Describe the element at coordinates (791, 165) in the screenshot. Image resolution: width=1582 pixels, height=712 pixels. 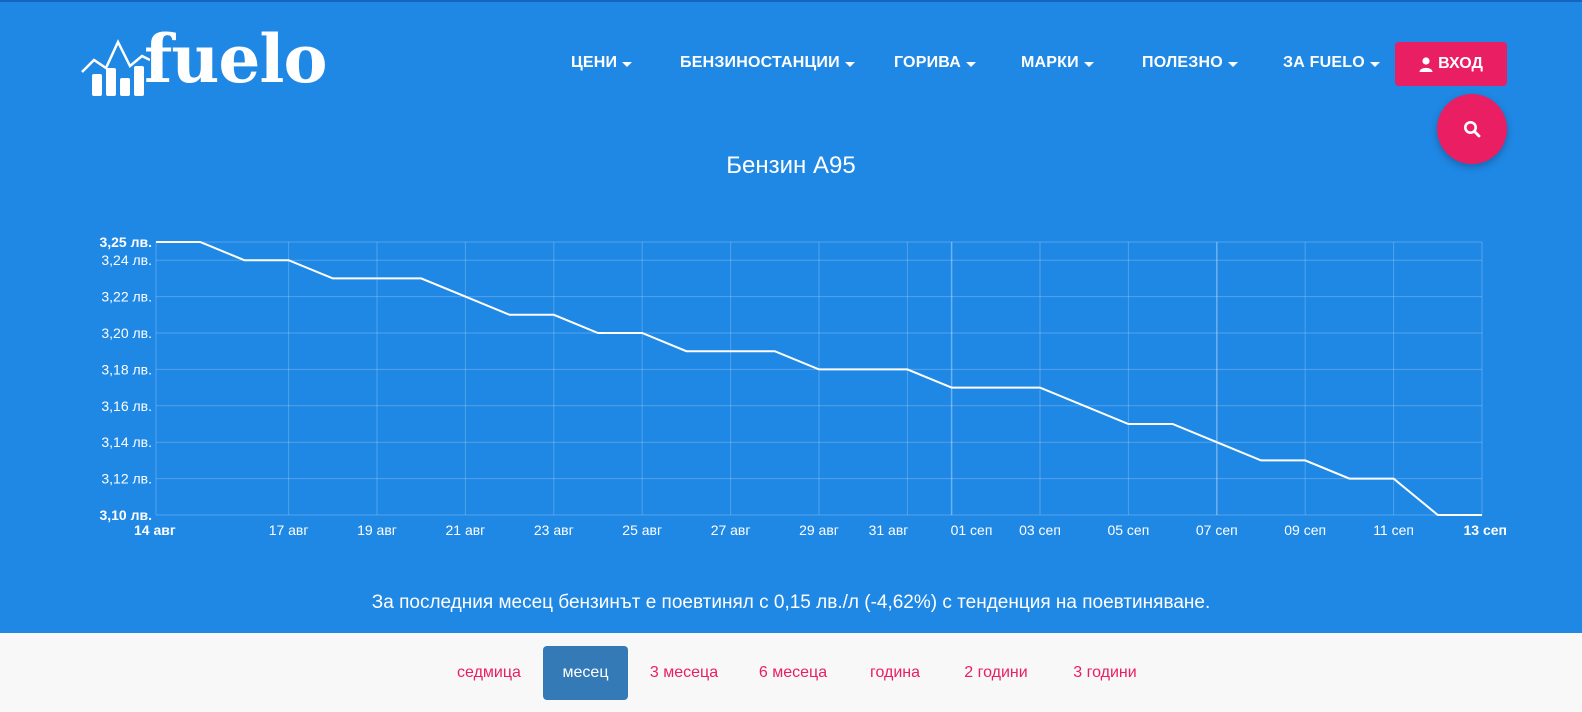
I see `chart-title: Бензин A95` at that location.